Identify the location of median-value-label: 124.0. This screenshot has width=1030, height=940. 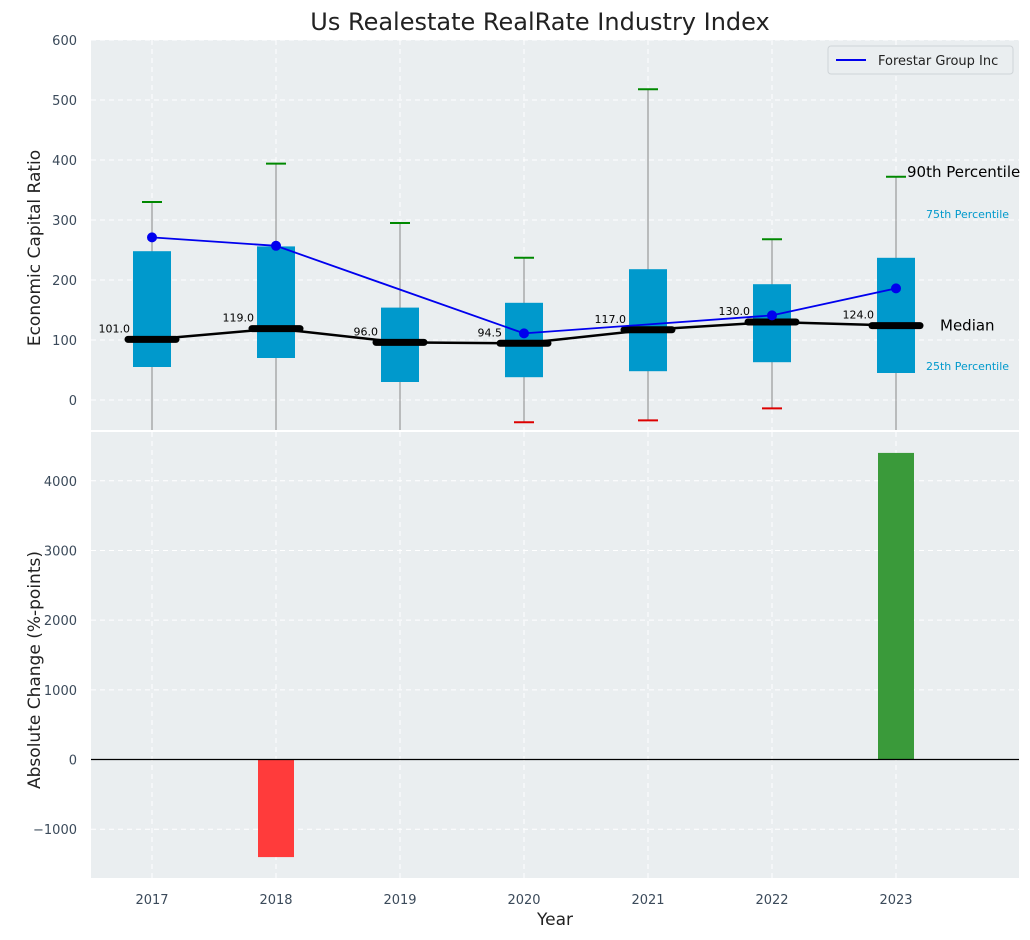
(859, 315).